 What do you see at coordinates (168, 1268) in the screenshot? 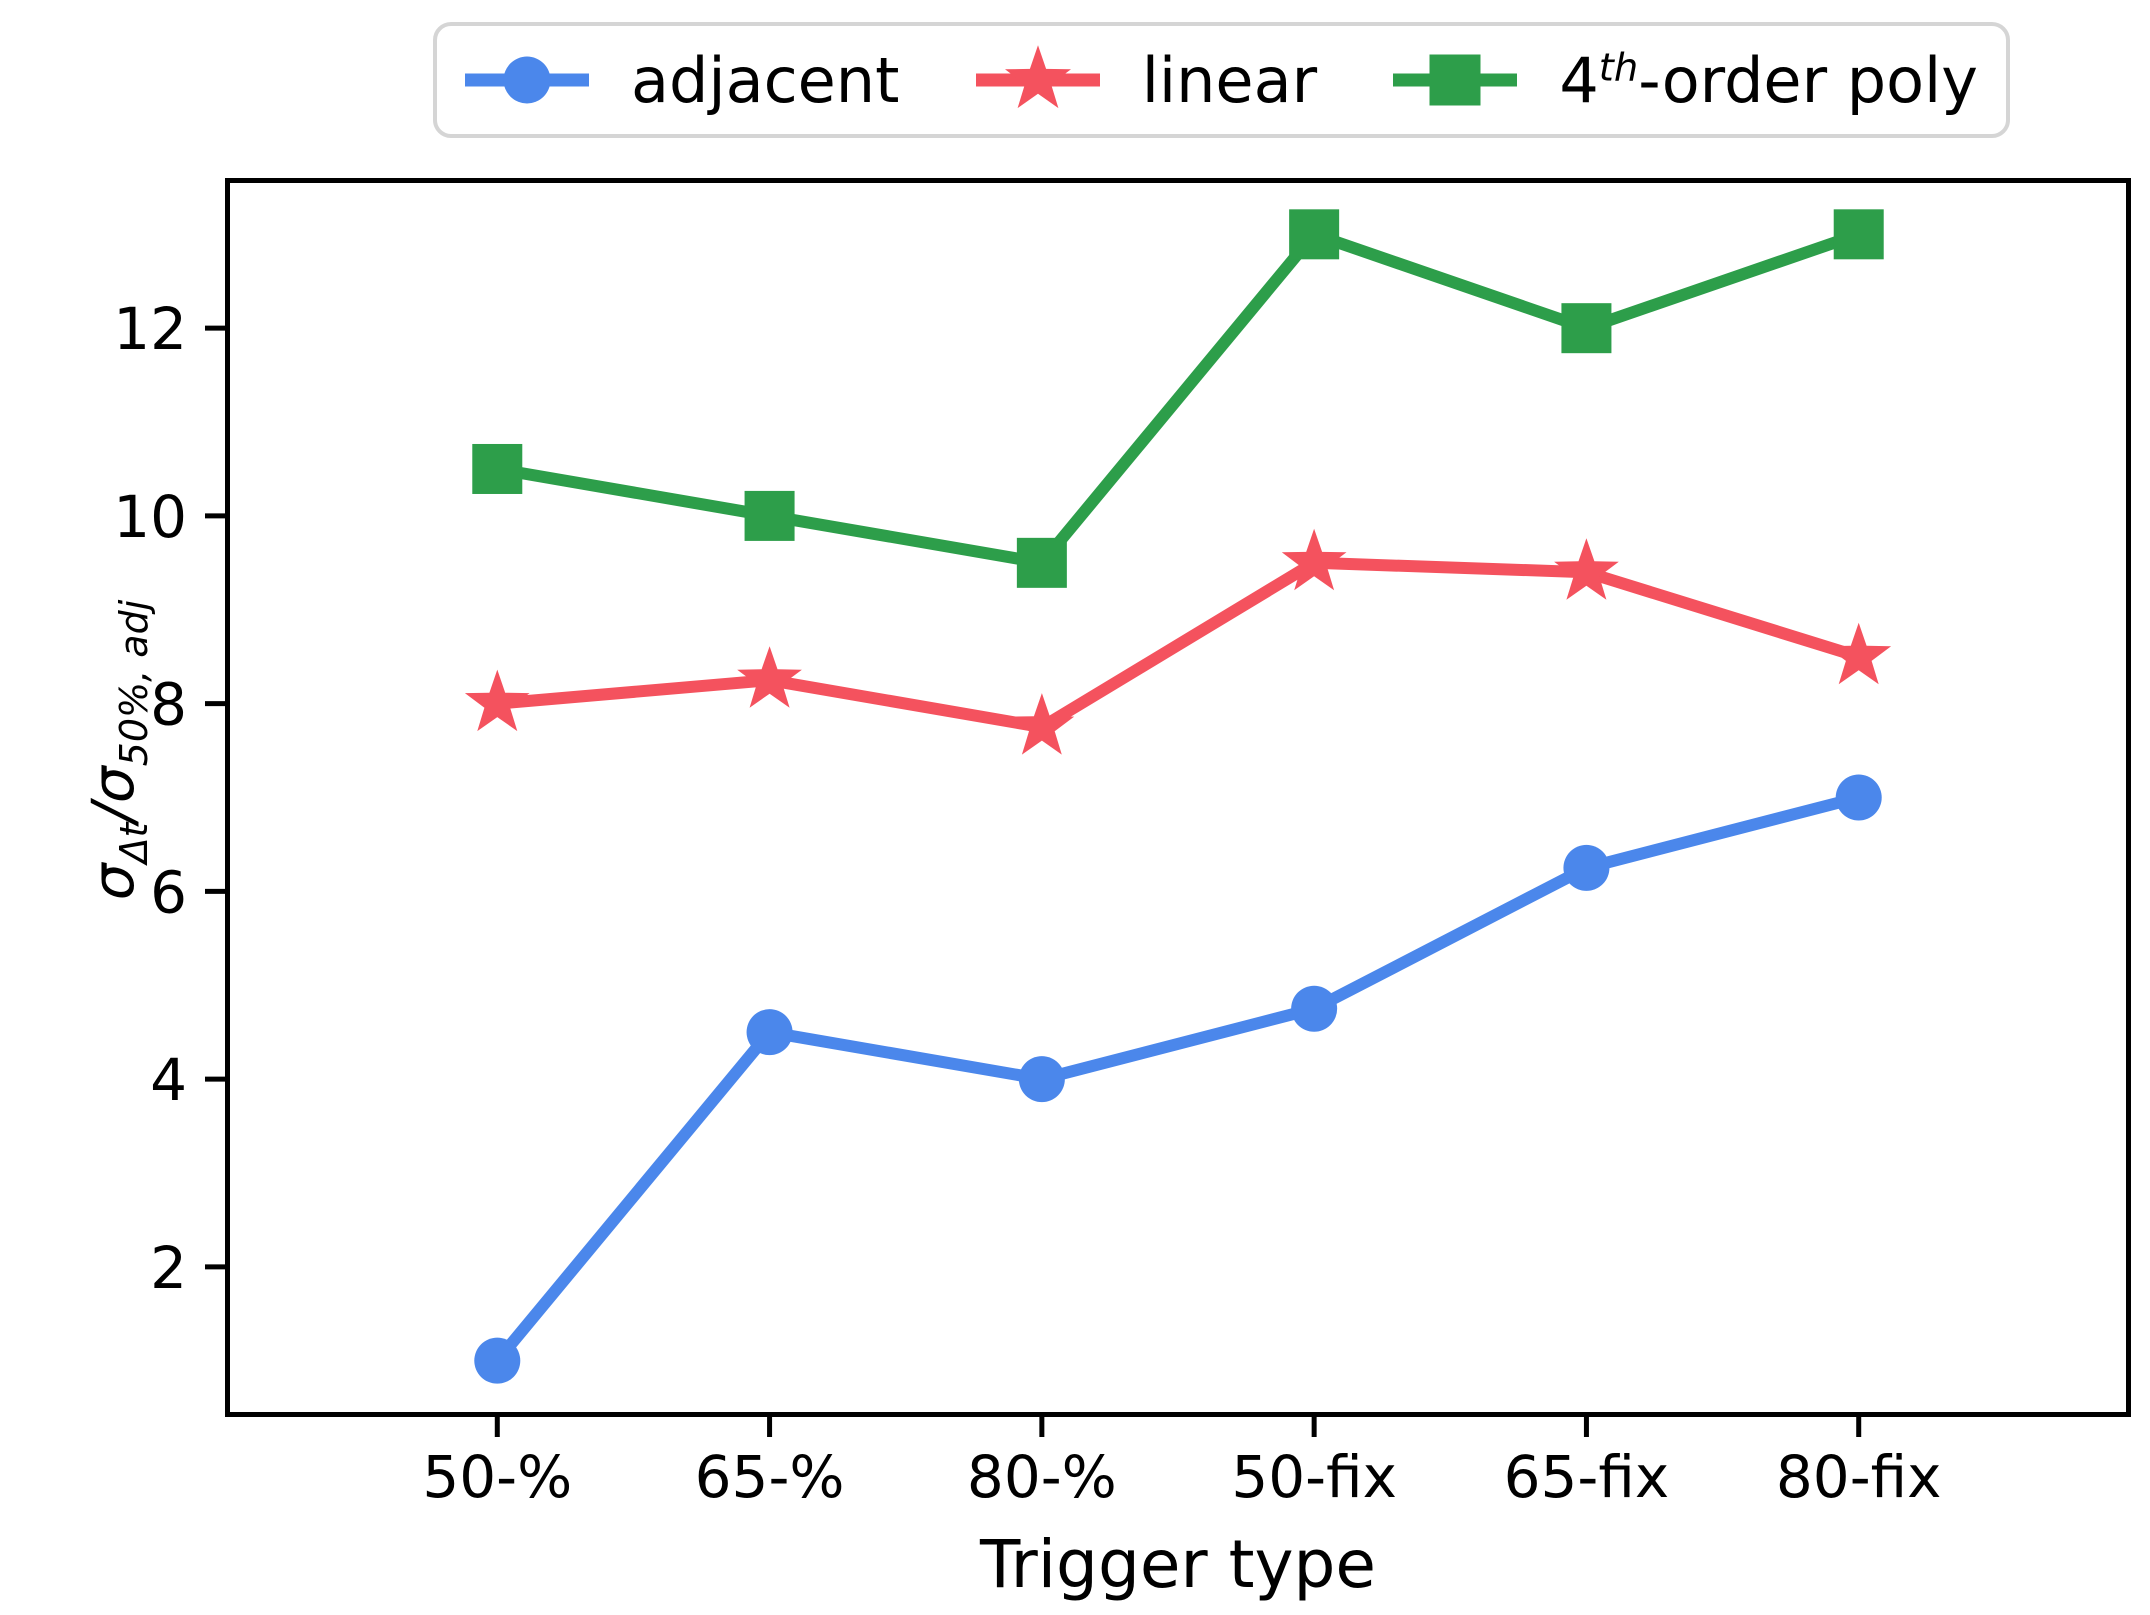
I see `y-tick-label: 2` at bounding box center [168, 1268].